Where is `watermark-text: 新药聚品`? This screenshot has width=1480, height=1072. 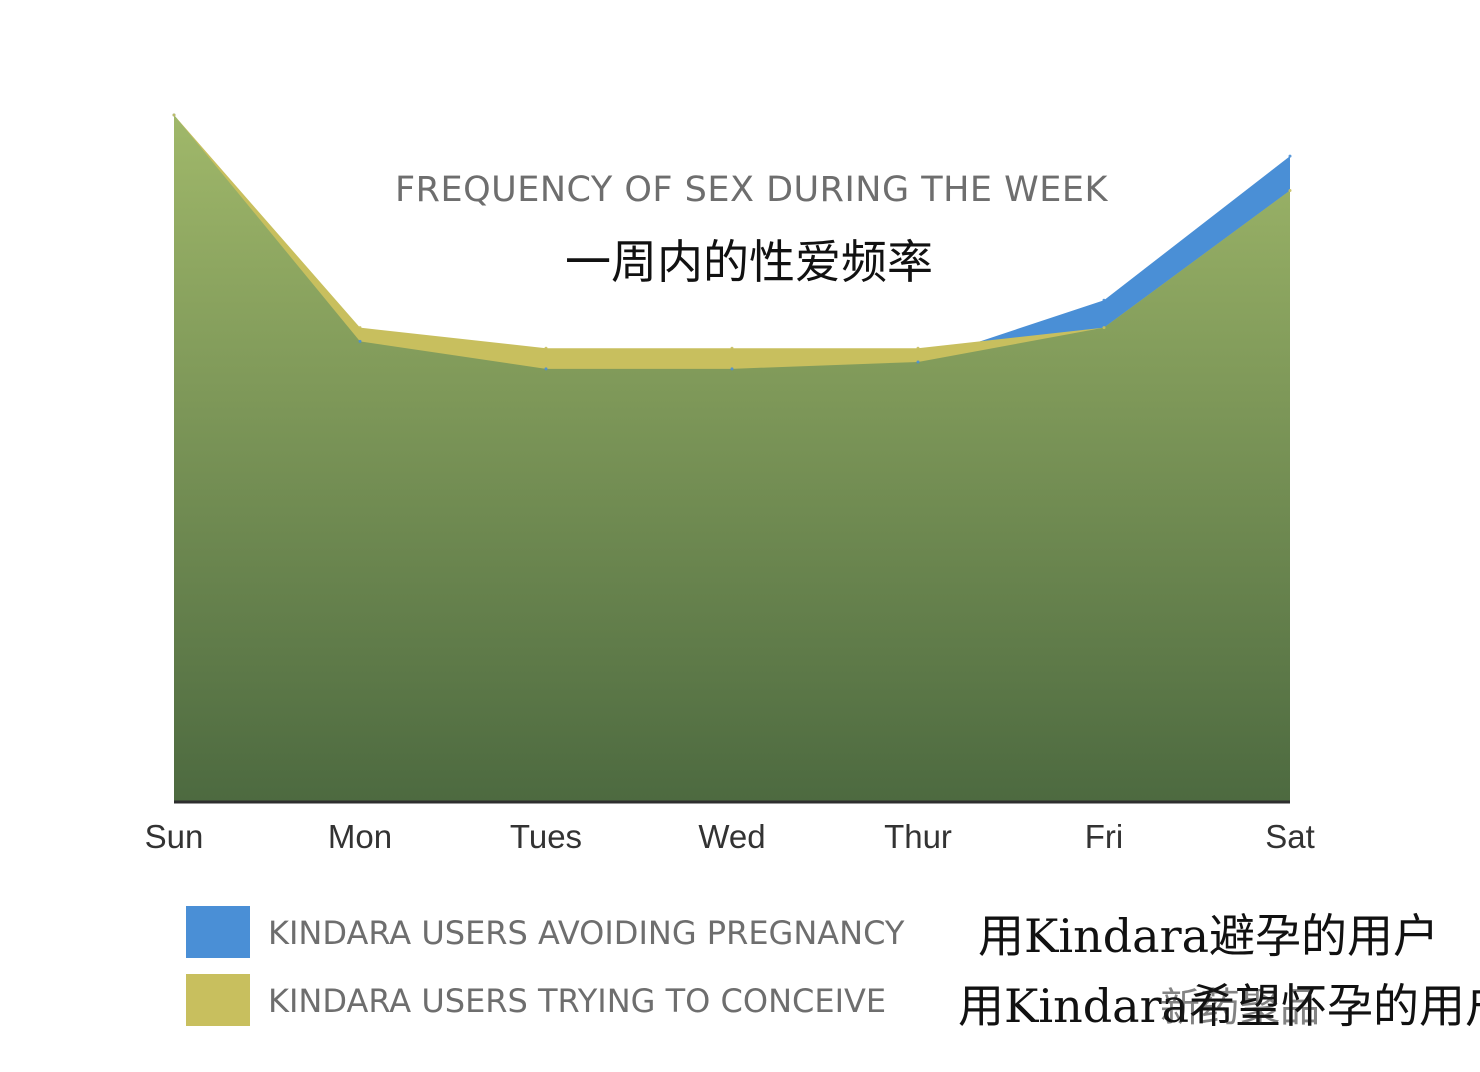
watermark-text: 新药聚品 is located at coordinates (1240, 1008).